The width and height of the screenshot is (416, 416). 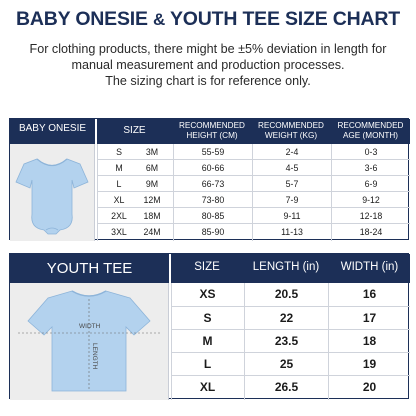 What do you see at coordinates (213, 232) in the screenshot?
I see `onesie-cell-height: 85-90` at bounding box center [213, 232].